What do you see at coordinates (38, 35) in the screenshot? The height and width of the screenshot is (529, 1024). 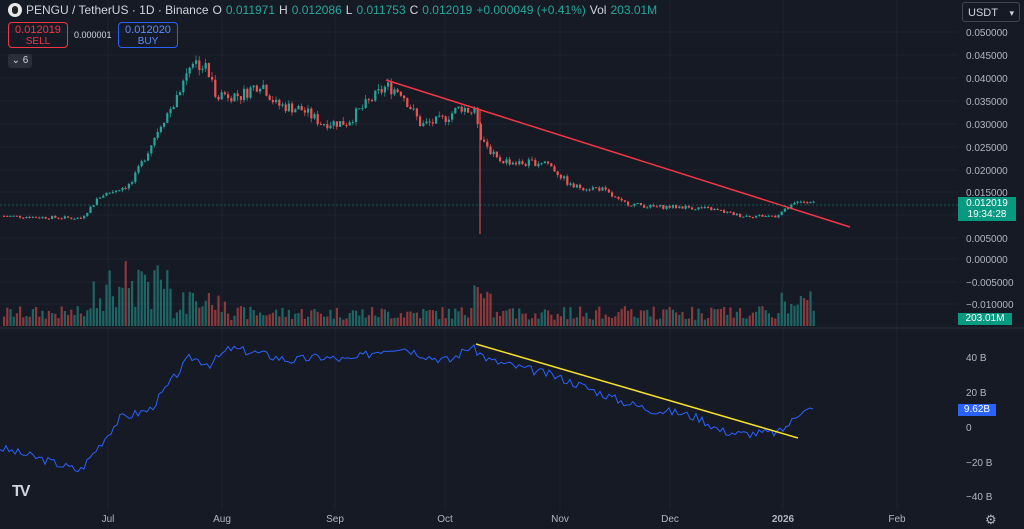 I see `sell-button: 0.012019 SELL` at bounding box center [38, 35].